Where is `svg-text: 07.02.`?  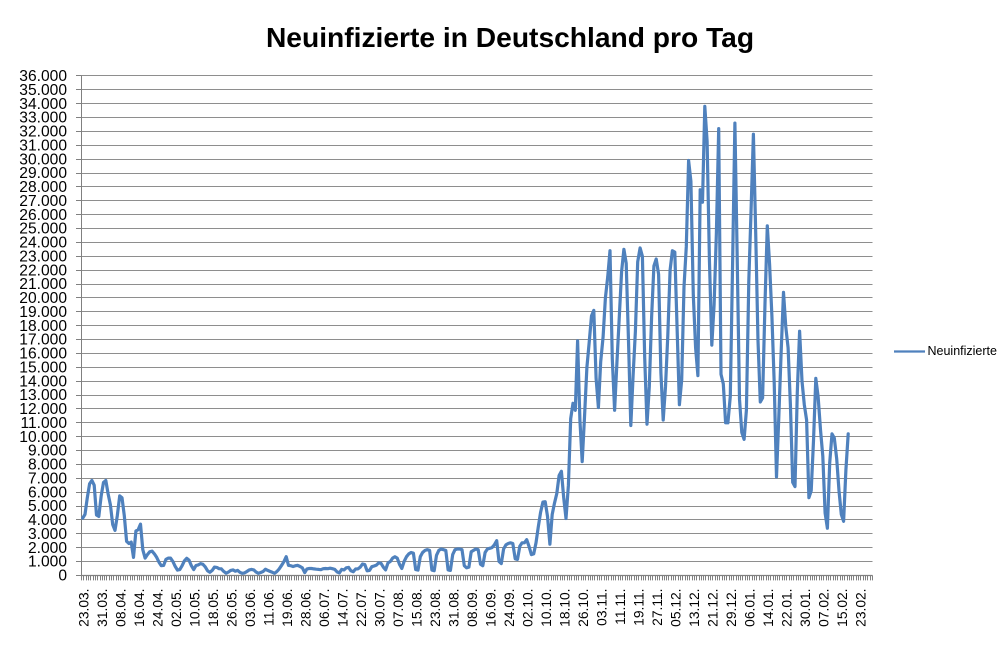 svg-text: 07.02. is located at coordinates (823, 608).